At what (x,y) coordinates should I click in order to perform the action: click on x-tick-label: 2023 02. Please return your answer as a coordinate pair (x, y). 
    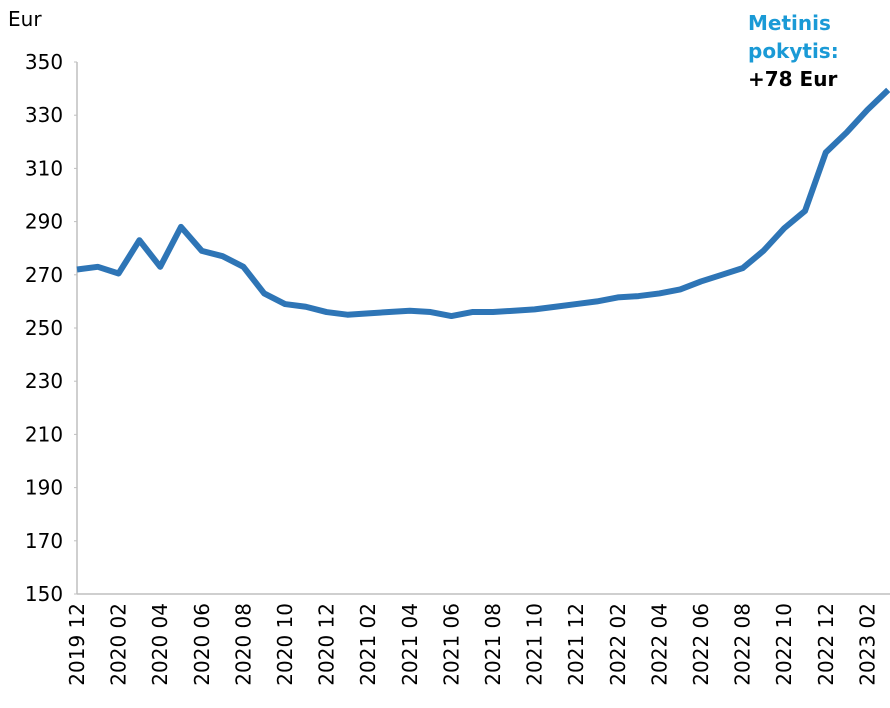
    Looking at the image, I should click on (867, 644).